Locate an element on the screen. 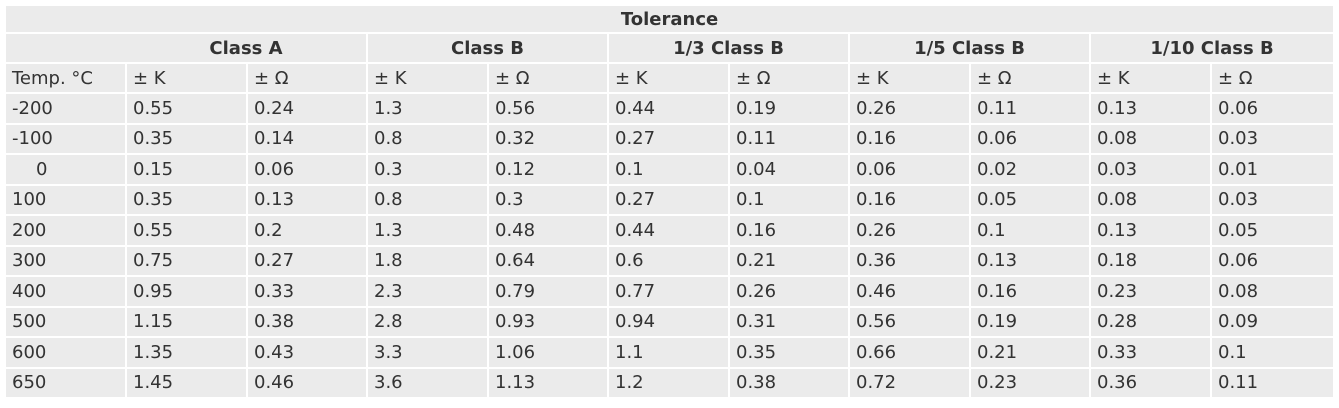 Image resolution: width=1339 pixels, height=408 pixels. tolerance-cell: 0.38 is located at coordinates (308, 322).